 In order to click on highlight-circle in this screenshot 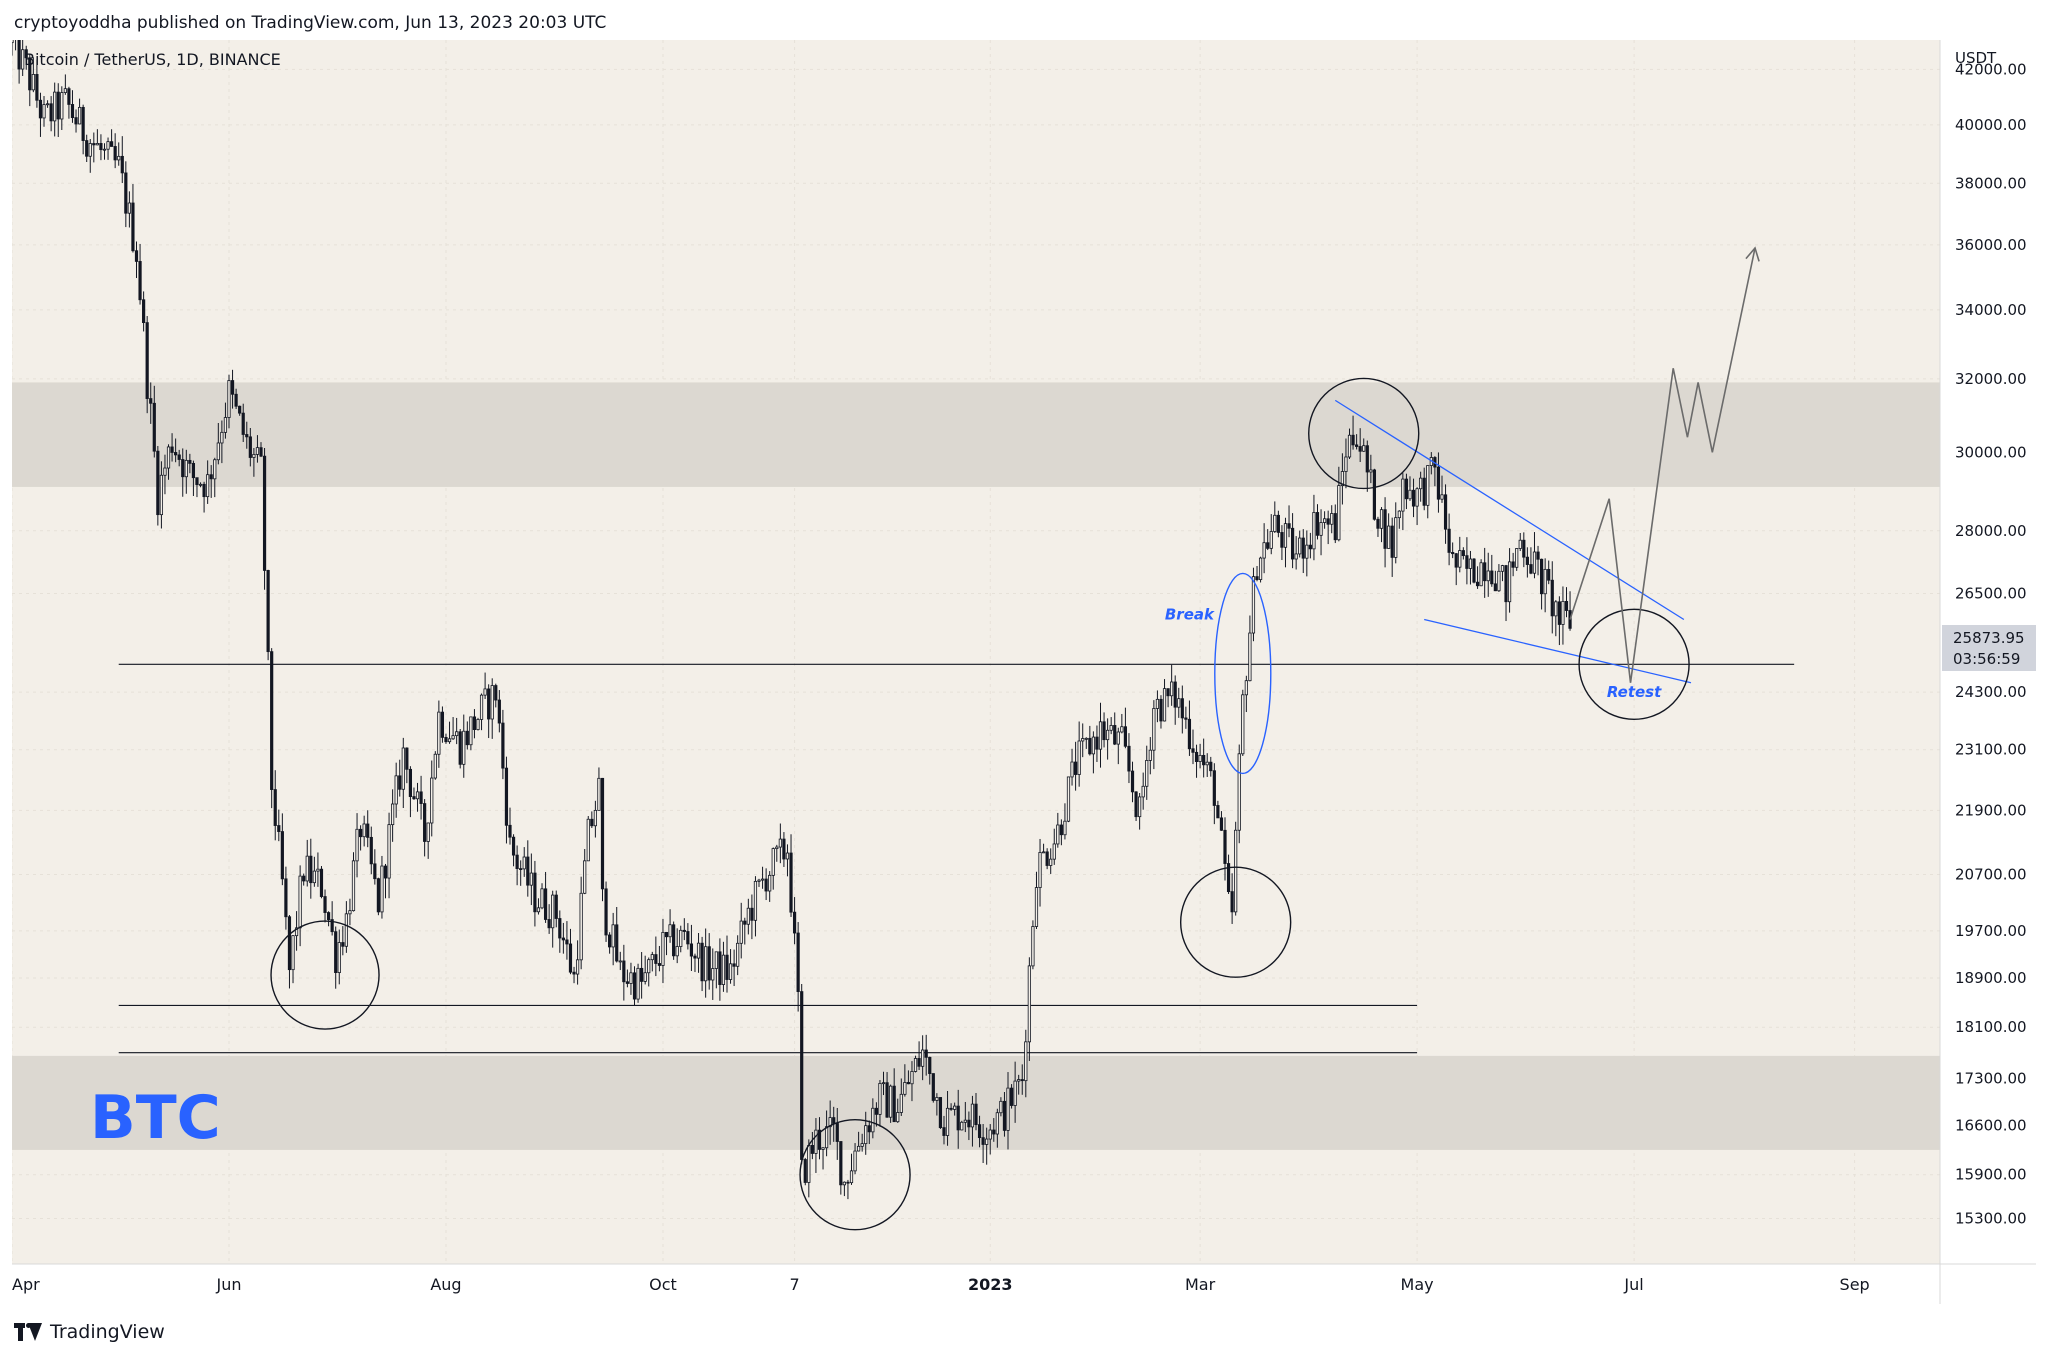, I will do `click(855, 1175)`.